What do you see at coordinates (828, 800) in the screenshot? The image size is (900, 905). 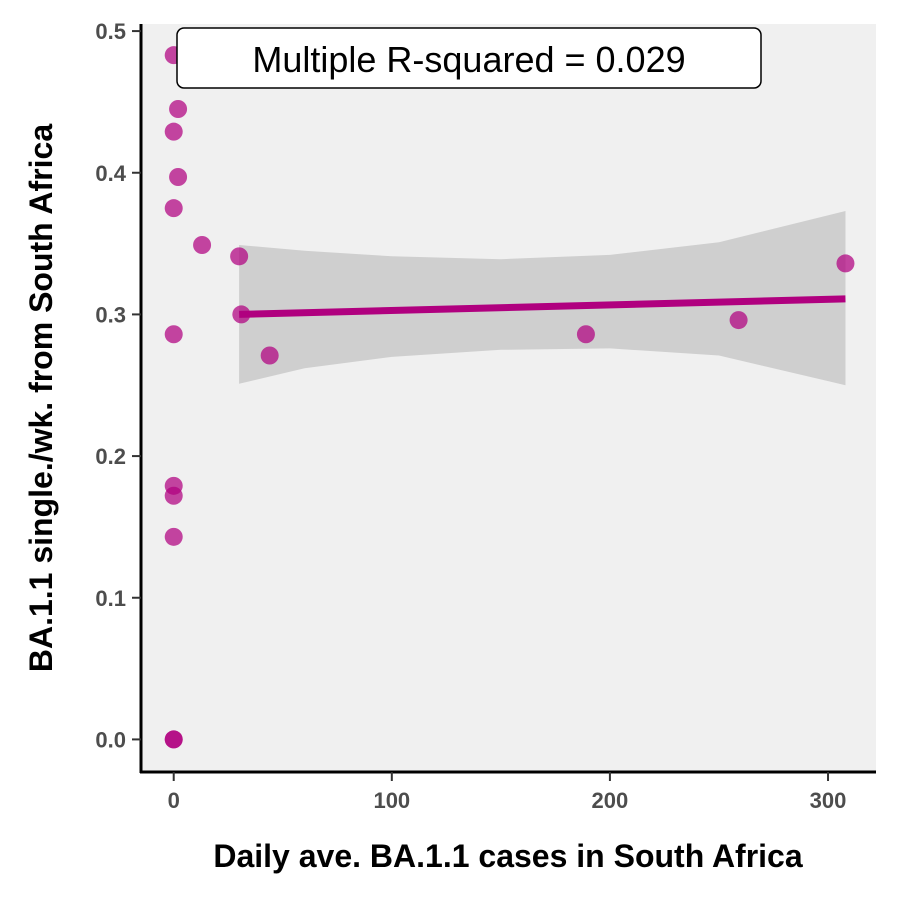 I see `x-tick-label: 300` at bounding box center [828, 800].